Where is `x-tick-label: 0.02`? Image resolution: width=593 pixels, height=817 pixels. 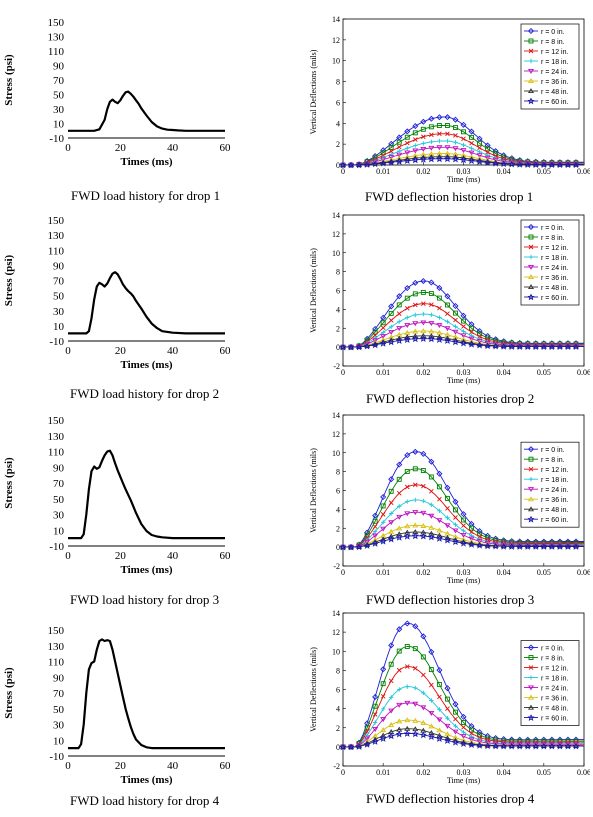 x-tick-label: 0.02 is located at coordinates (423, 572).